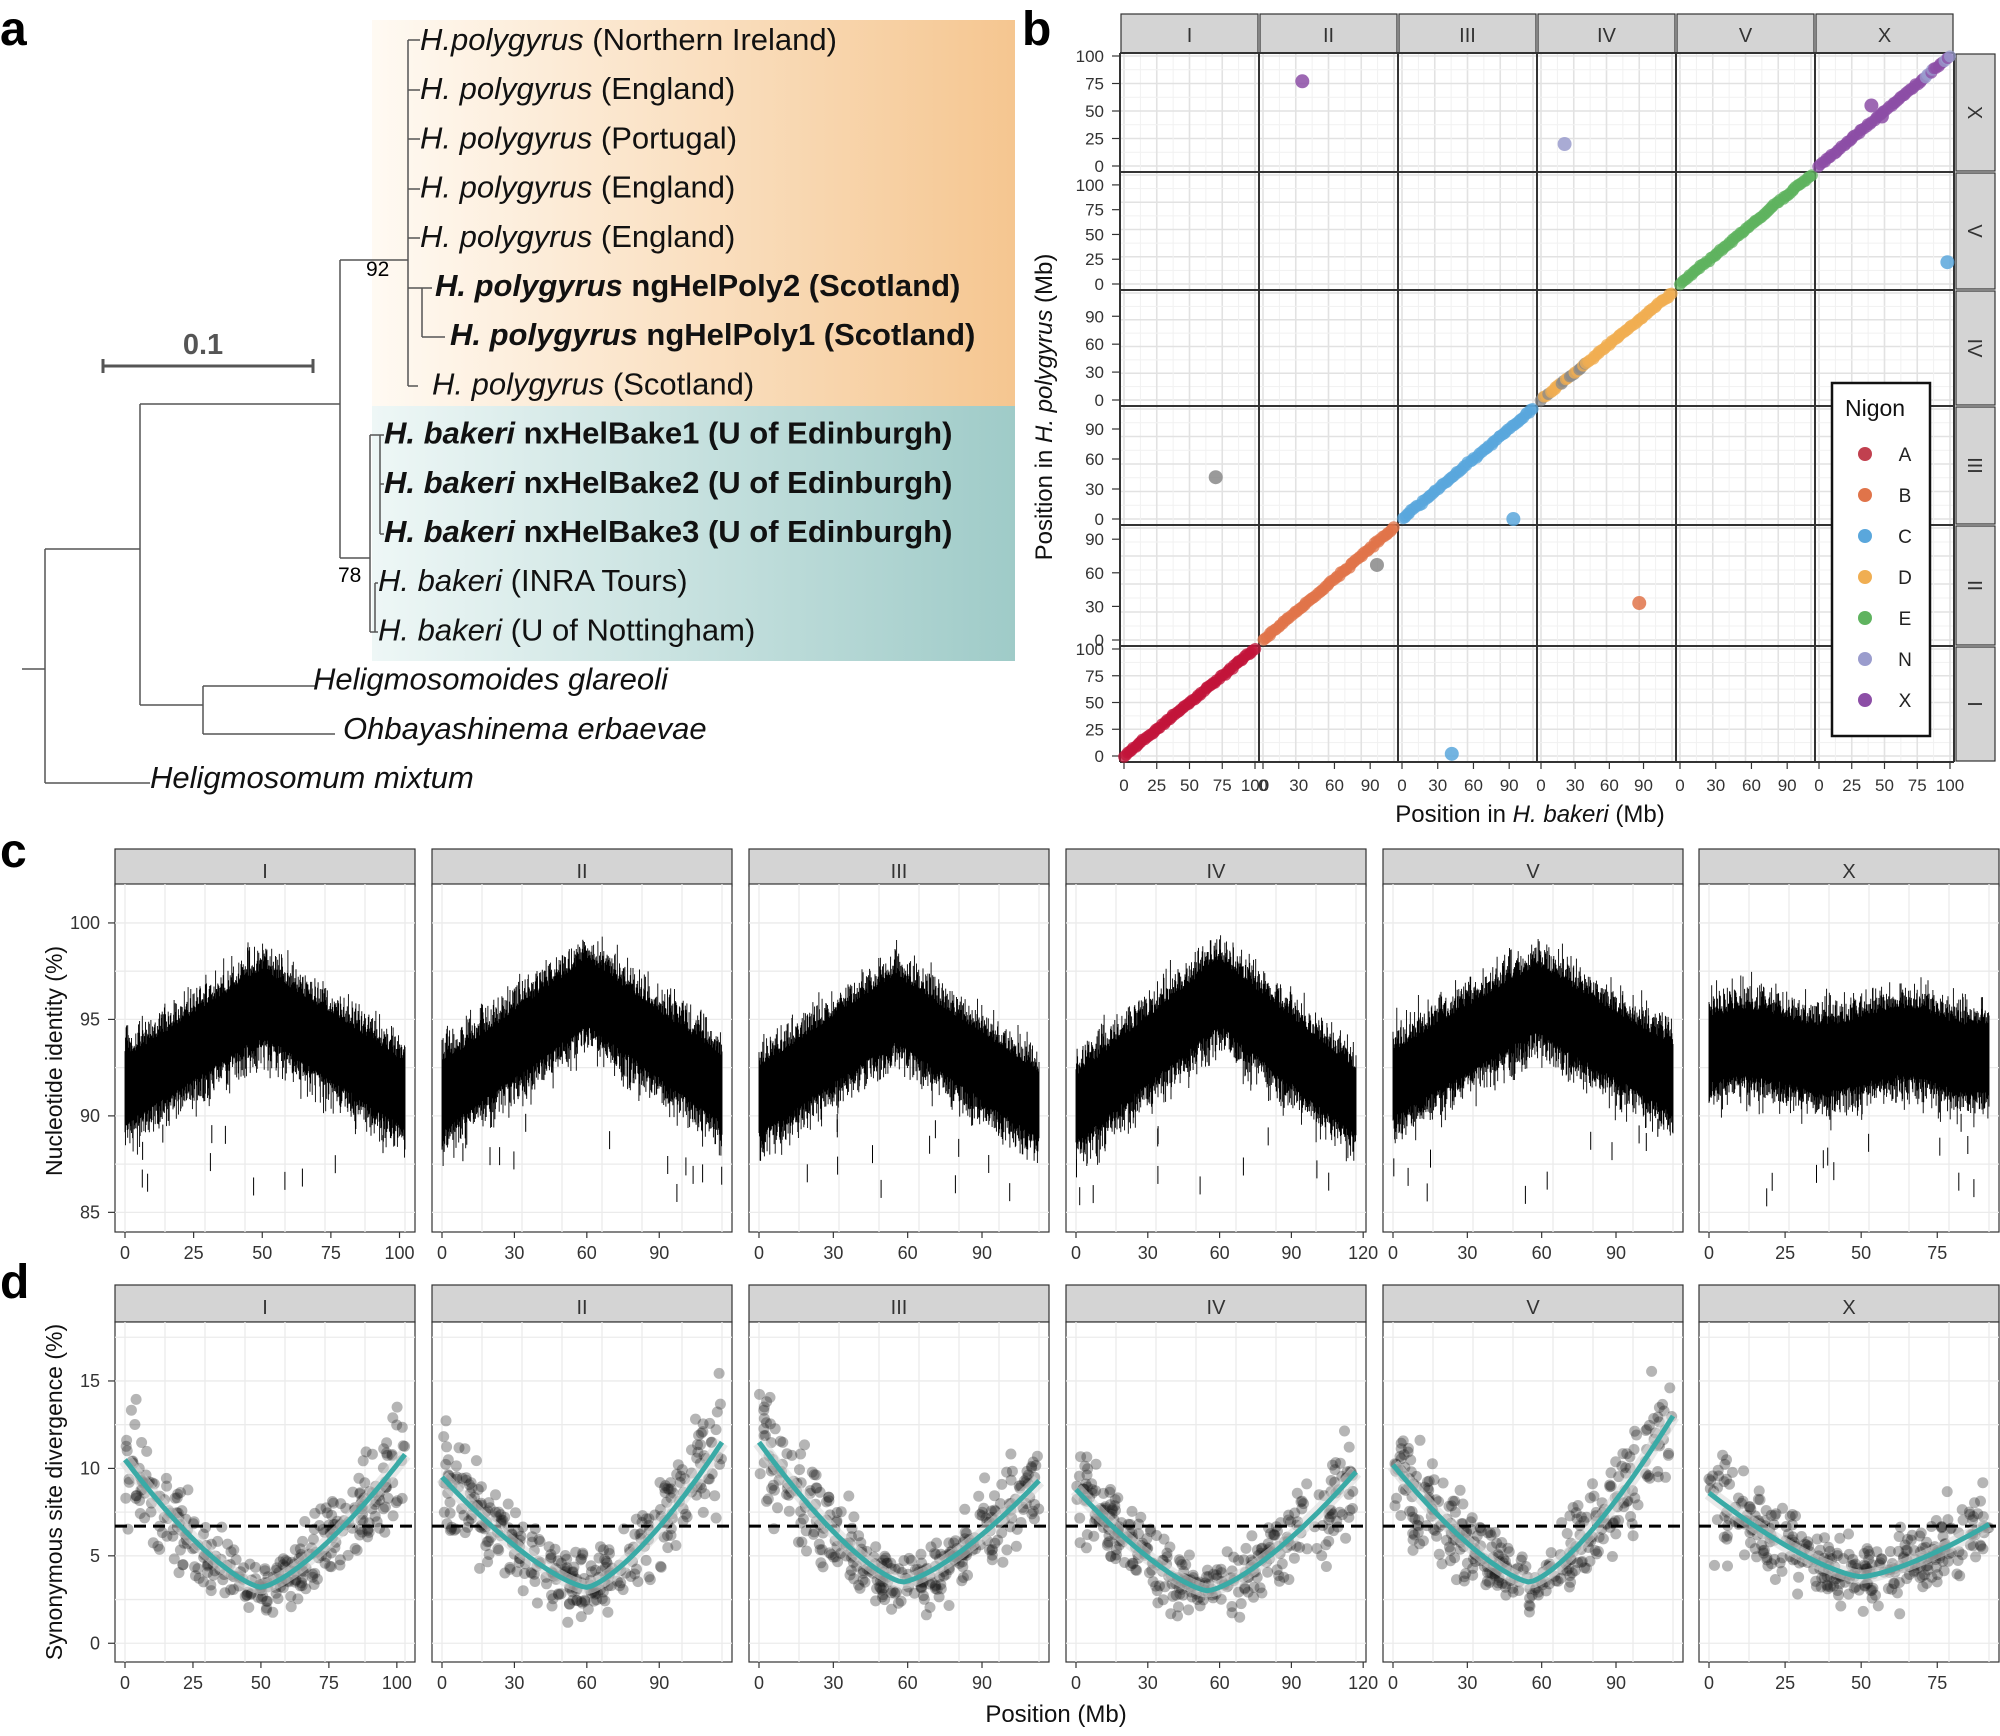  I want to click on x-tick-label: 30, so click(1148, 1683).